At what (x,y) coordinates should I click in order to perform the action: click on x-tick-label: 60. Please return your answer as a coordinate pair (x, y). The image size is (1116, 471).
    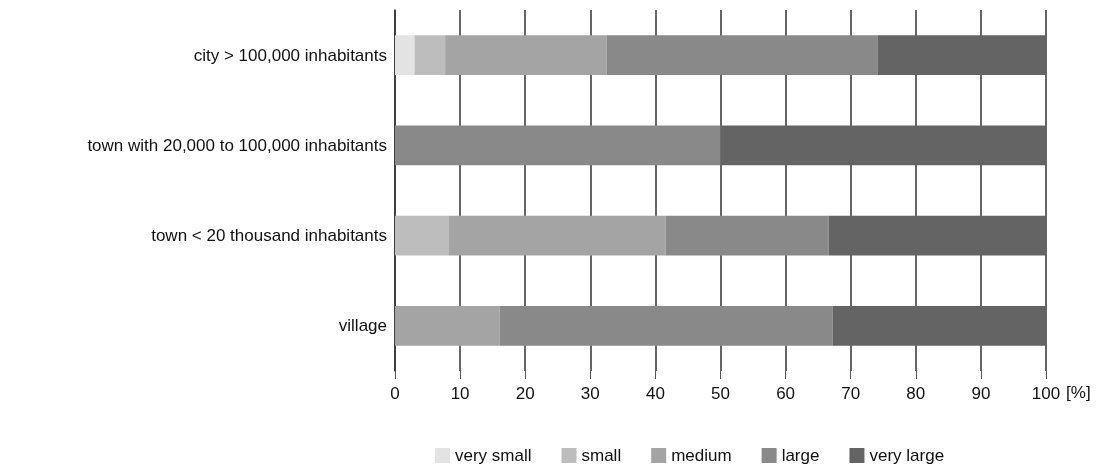
    Looking at the image, I should click on (786, 393).